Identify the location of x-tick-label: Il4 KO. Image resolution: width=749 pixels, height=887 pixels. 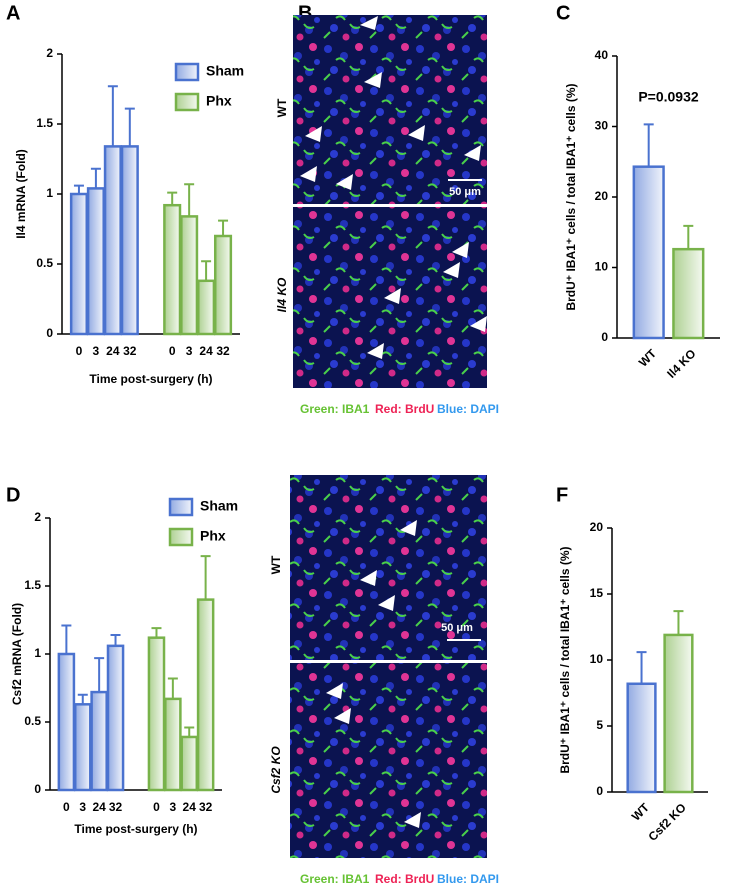
(681, 363).